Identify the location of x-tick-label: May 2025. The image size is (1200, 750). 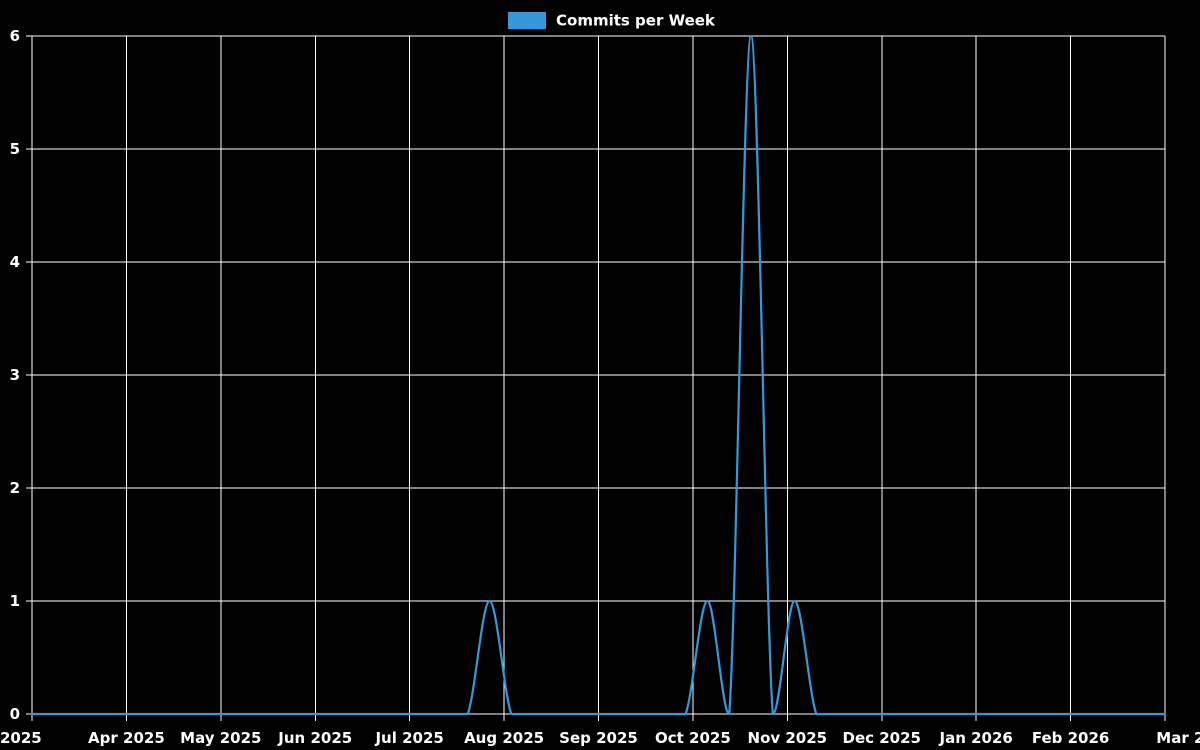
(220, 738).